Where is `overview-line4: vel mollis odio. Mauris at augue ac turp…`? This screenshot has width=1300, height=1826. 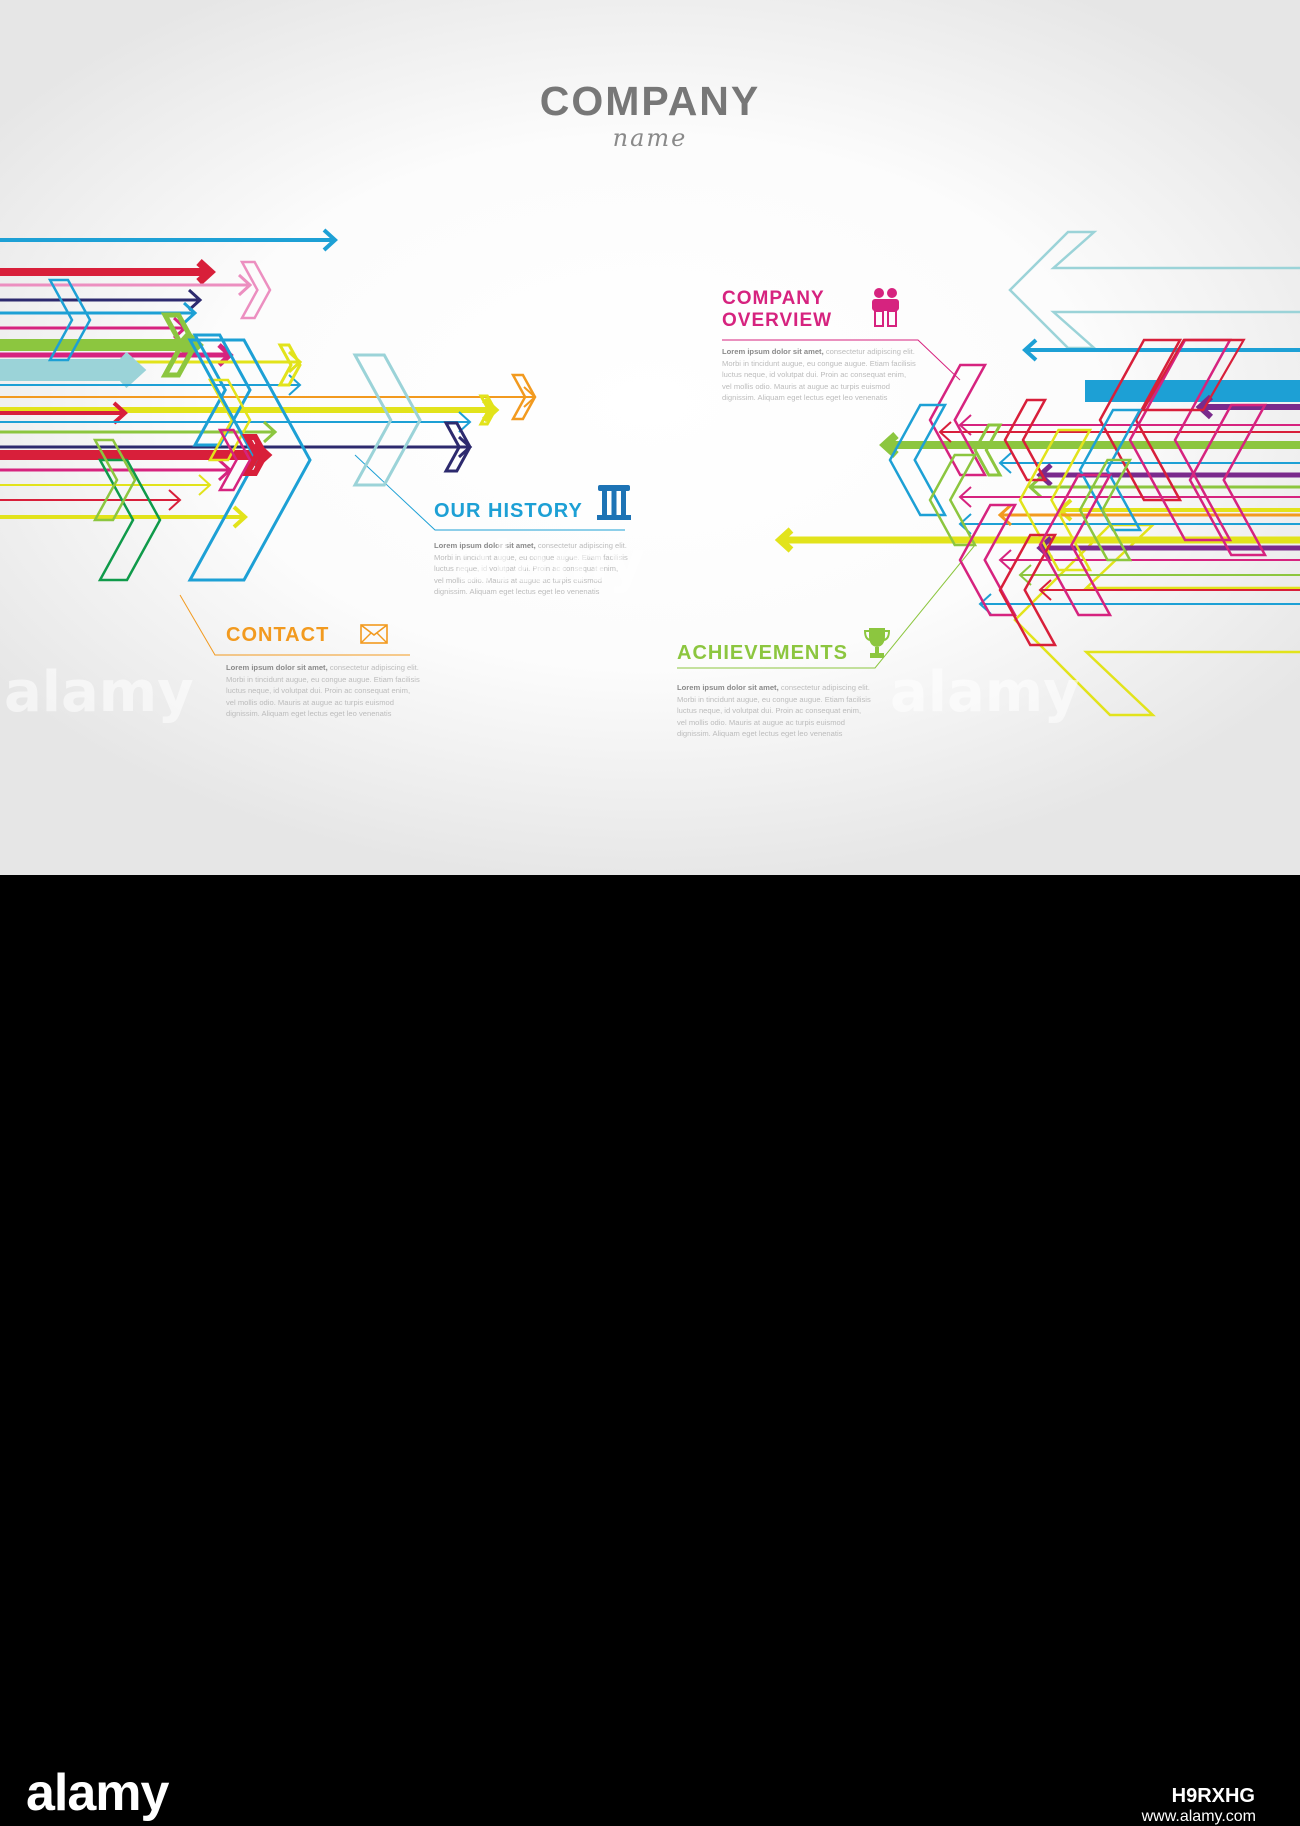
overview-line4: vel mollis odio. Mauris at augue ac turp… is located at coordinates (806, 386).